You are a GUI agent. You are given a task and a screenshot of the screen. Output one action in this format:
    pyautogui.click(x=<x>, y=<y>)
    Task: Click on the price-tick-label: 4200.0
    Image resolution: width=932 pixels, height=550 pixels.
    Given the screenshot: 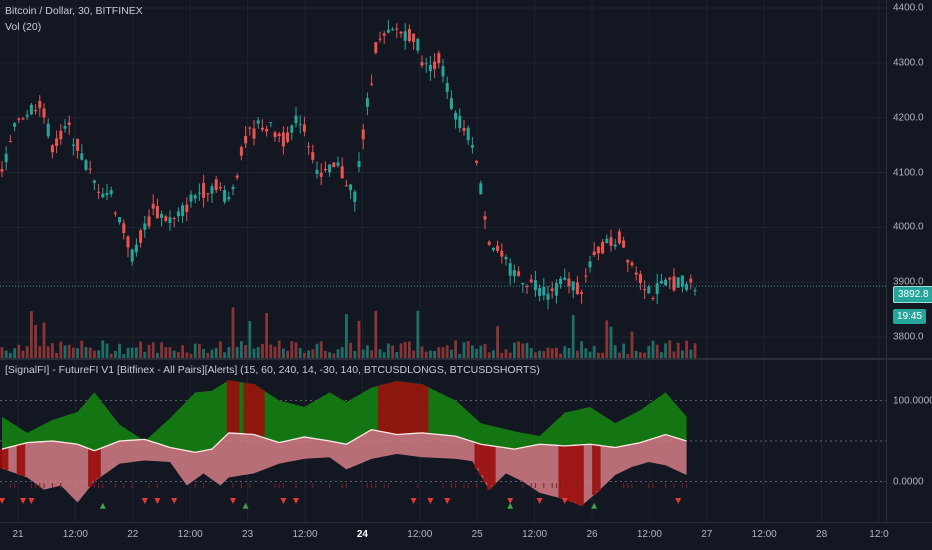 What is the action you would take?
    pyautogui.click(x=908, y=118)
    